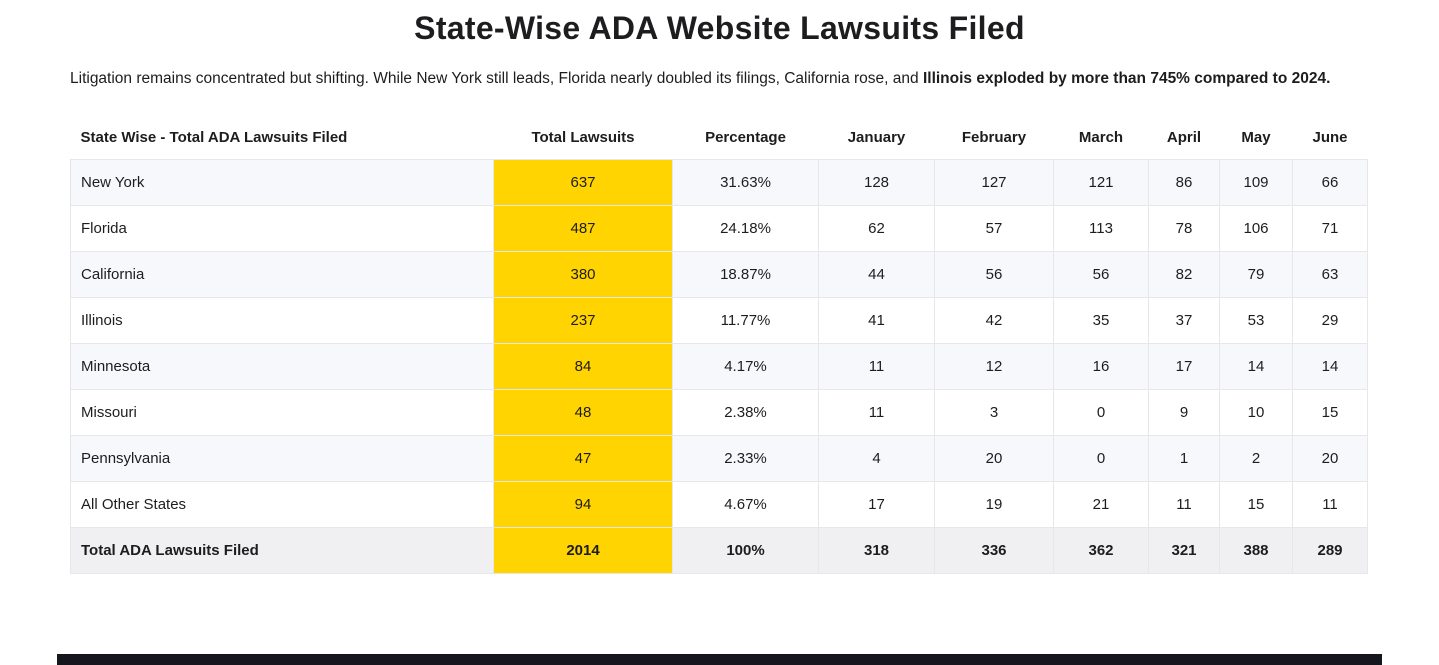 The width and height of the screenshot is (1439, 665). I want to click on month-cell: 29, so click(1330, 321).